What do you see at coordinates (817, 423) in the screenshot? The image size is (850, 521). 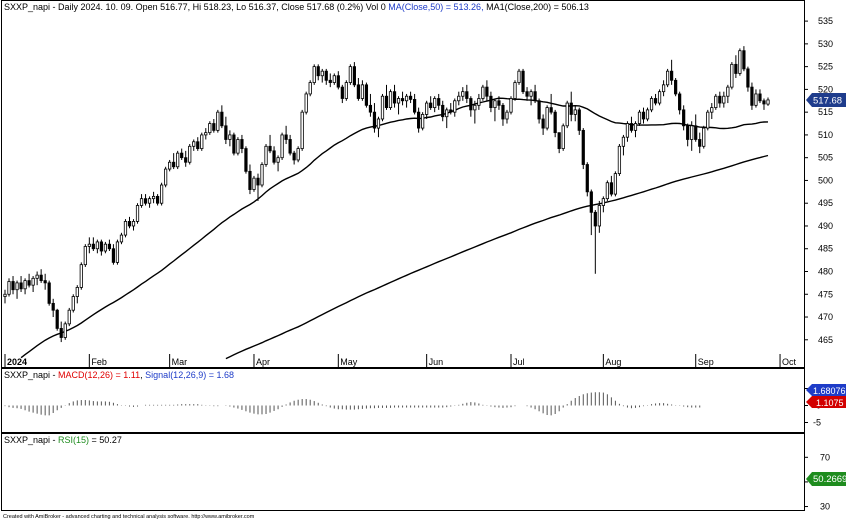 I see `macd-tick-label: -5` at bounding box center [817, 423].